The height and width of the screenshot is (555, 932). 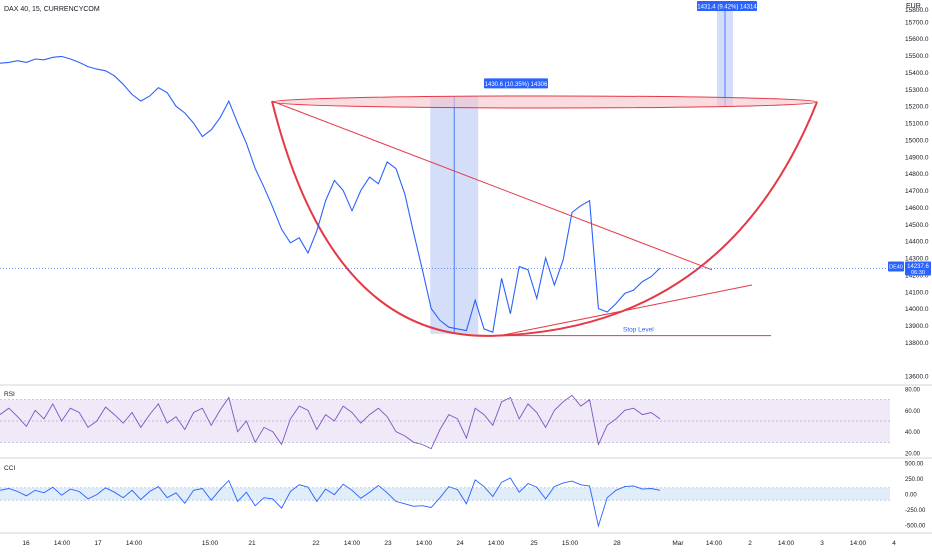 I want to click on rsi-title: RSI, so click(x=9, y=394).